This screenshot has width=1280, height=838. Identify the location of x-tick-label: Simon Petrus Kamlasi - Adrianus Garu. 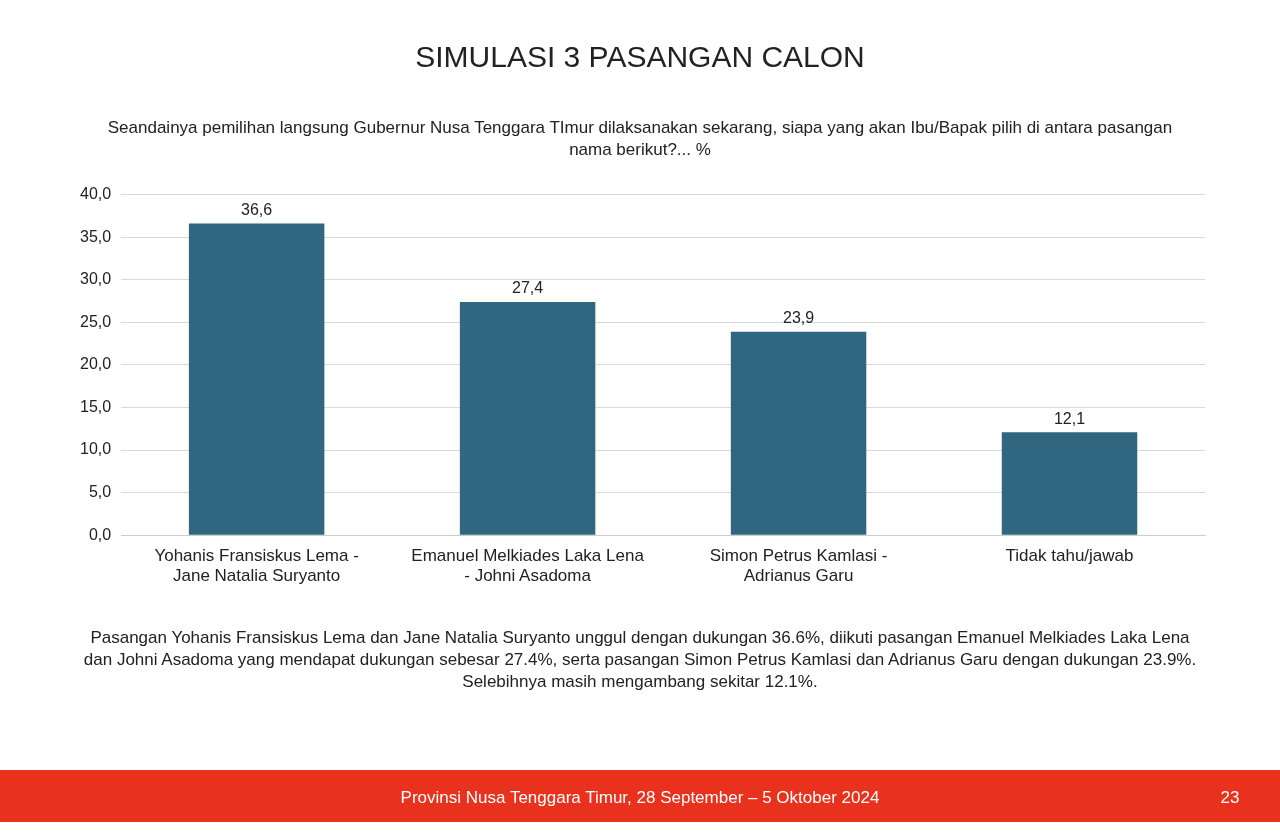
(798, 566).